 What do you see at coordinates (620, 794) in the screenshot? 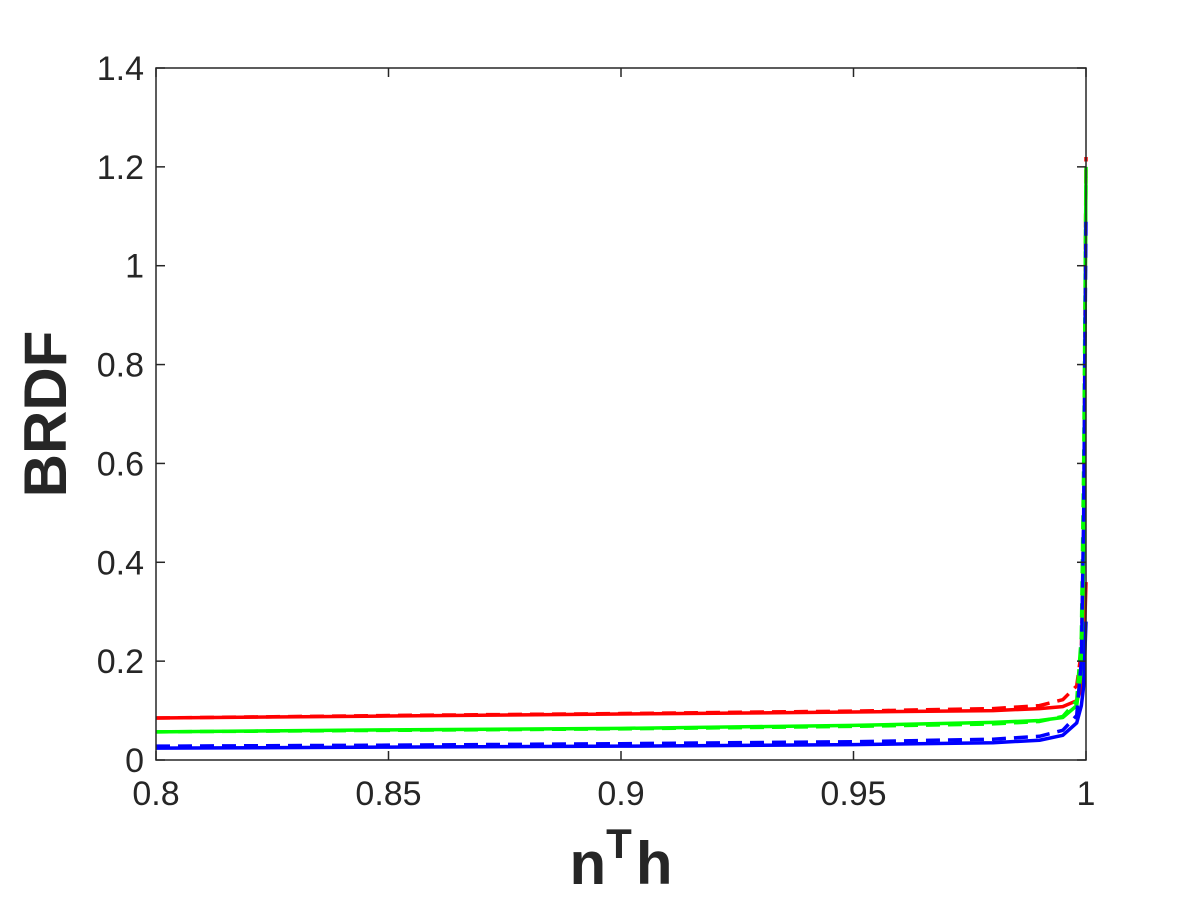
I see `x-tick-label: 0.9` at bounding box center [620, 794].